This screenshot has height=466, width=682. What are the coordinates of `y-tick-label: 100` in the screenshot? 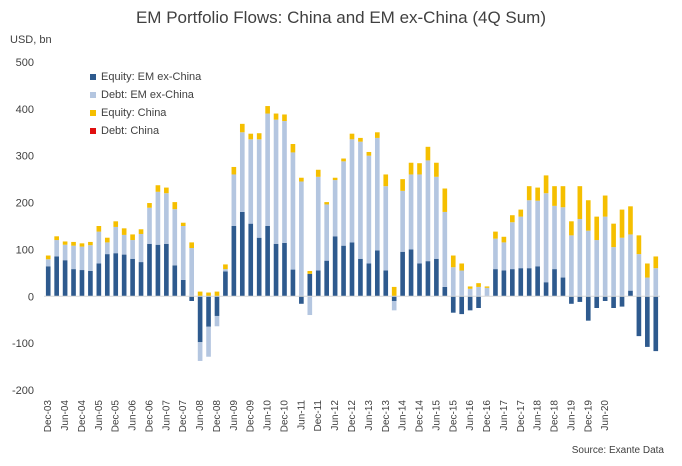 It's located at (25, 250).